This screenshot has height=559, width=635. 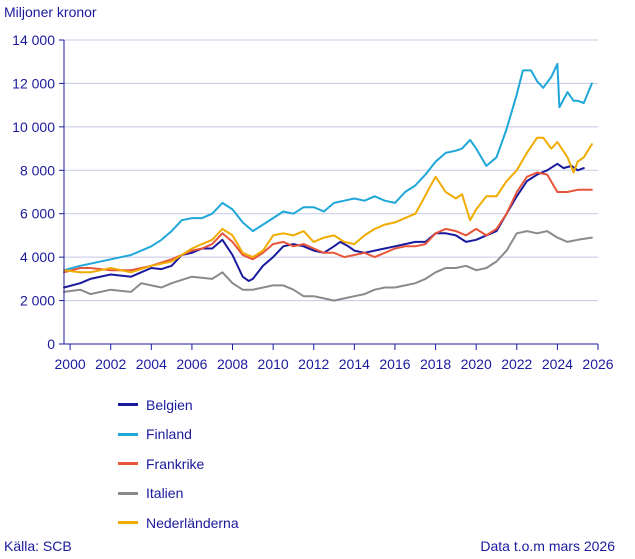 What do you see at coordinates (128, 434) in the screenshot?
I see `legend-swatch-finland` at bounding box center [128, 434].